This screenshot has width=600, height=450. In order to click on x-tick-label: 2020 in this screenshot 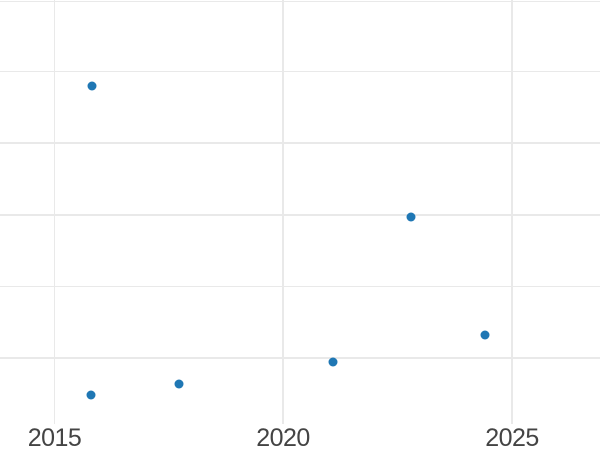, I will do `click(283, 437)`.